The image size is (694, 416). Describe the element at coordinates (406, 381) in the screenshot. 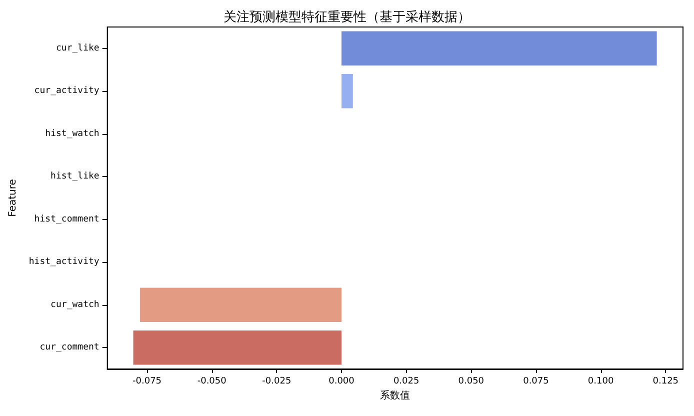

I see `x-tick-label: 0.025` at that location.